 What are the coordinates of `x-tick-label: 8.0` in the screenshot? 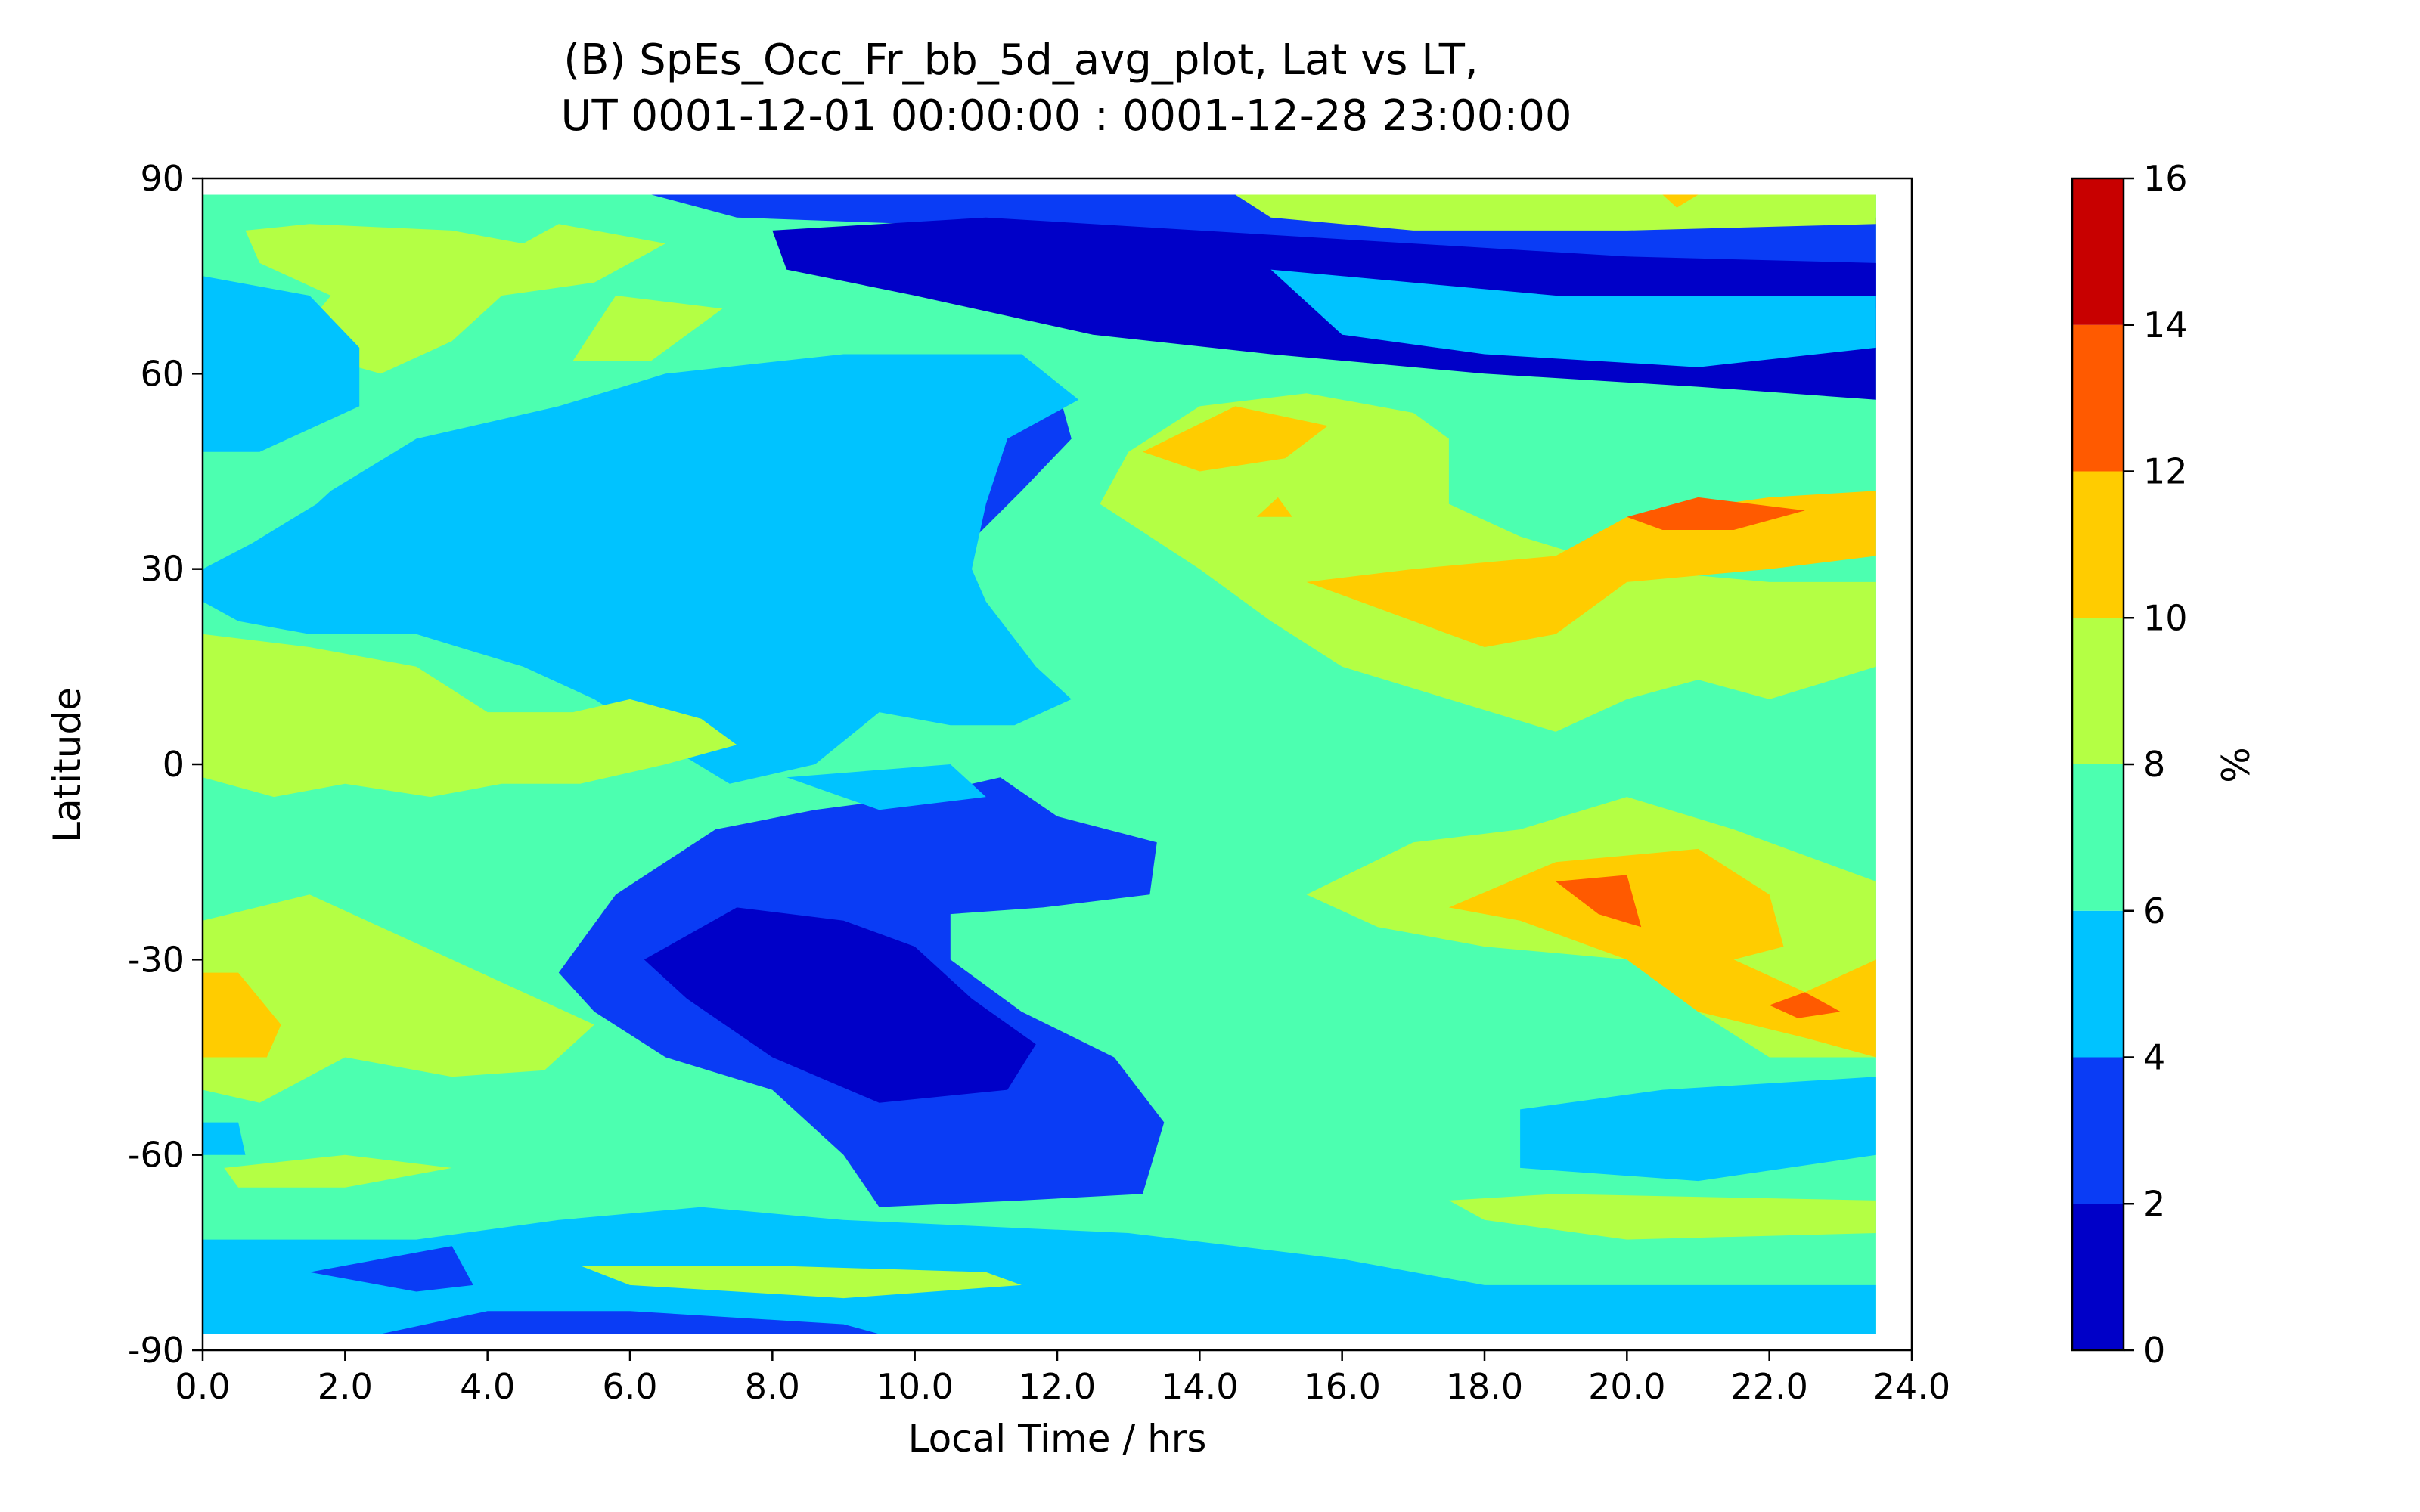 It's located at (772, 1386).